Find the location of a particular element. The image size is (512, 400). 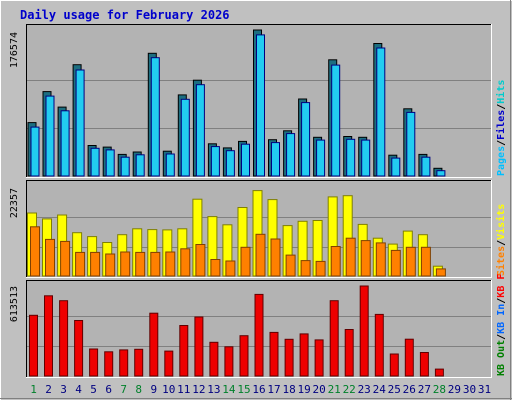

day-label-8: 8 is located at coordinates (138, 389).